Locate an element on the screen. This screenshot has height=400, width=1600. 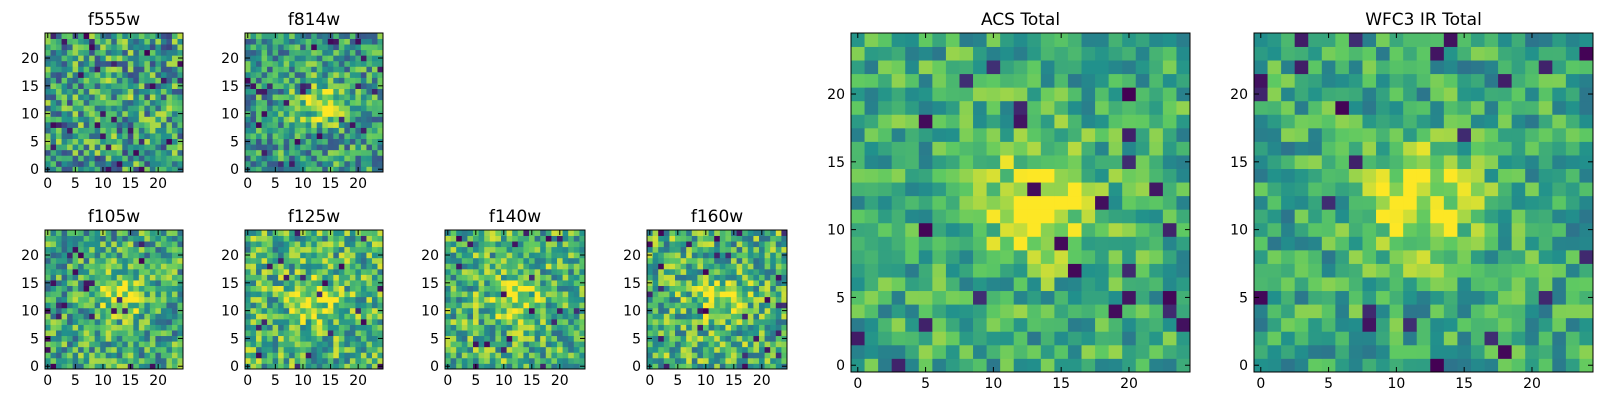
y-tick-label: 20 is located at coordinates (30, 59).